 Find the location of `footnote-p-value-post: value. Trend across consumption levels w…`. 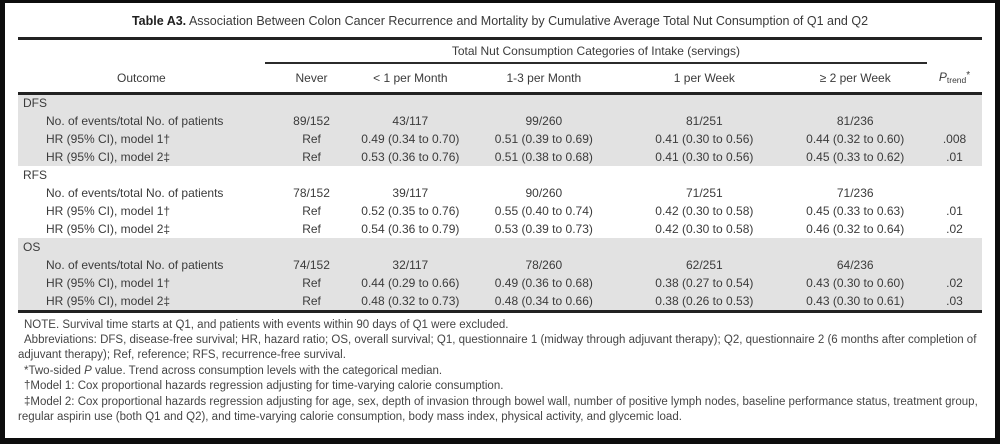

footnote-p-value-post: value. Trend across consumption levels w… is located at coordinates (267, 370).